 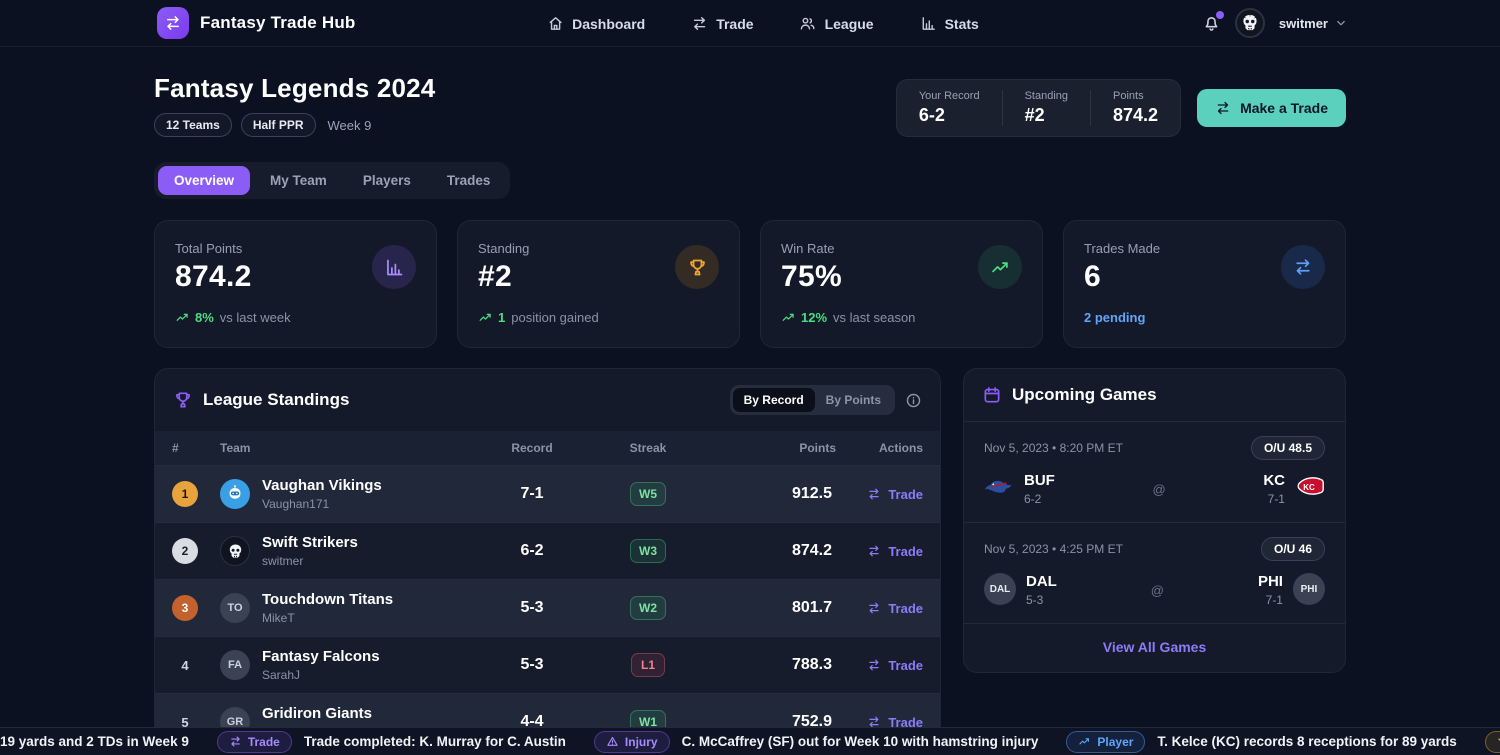 What do you see at coordinates (296, 503) in the screenshot?
I see `team-owner: Vaughan171` at bounding box center [296, 503].